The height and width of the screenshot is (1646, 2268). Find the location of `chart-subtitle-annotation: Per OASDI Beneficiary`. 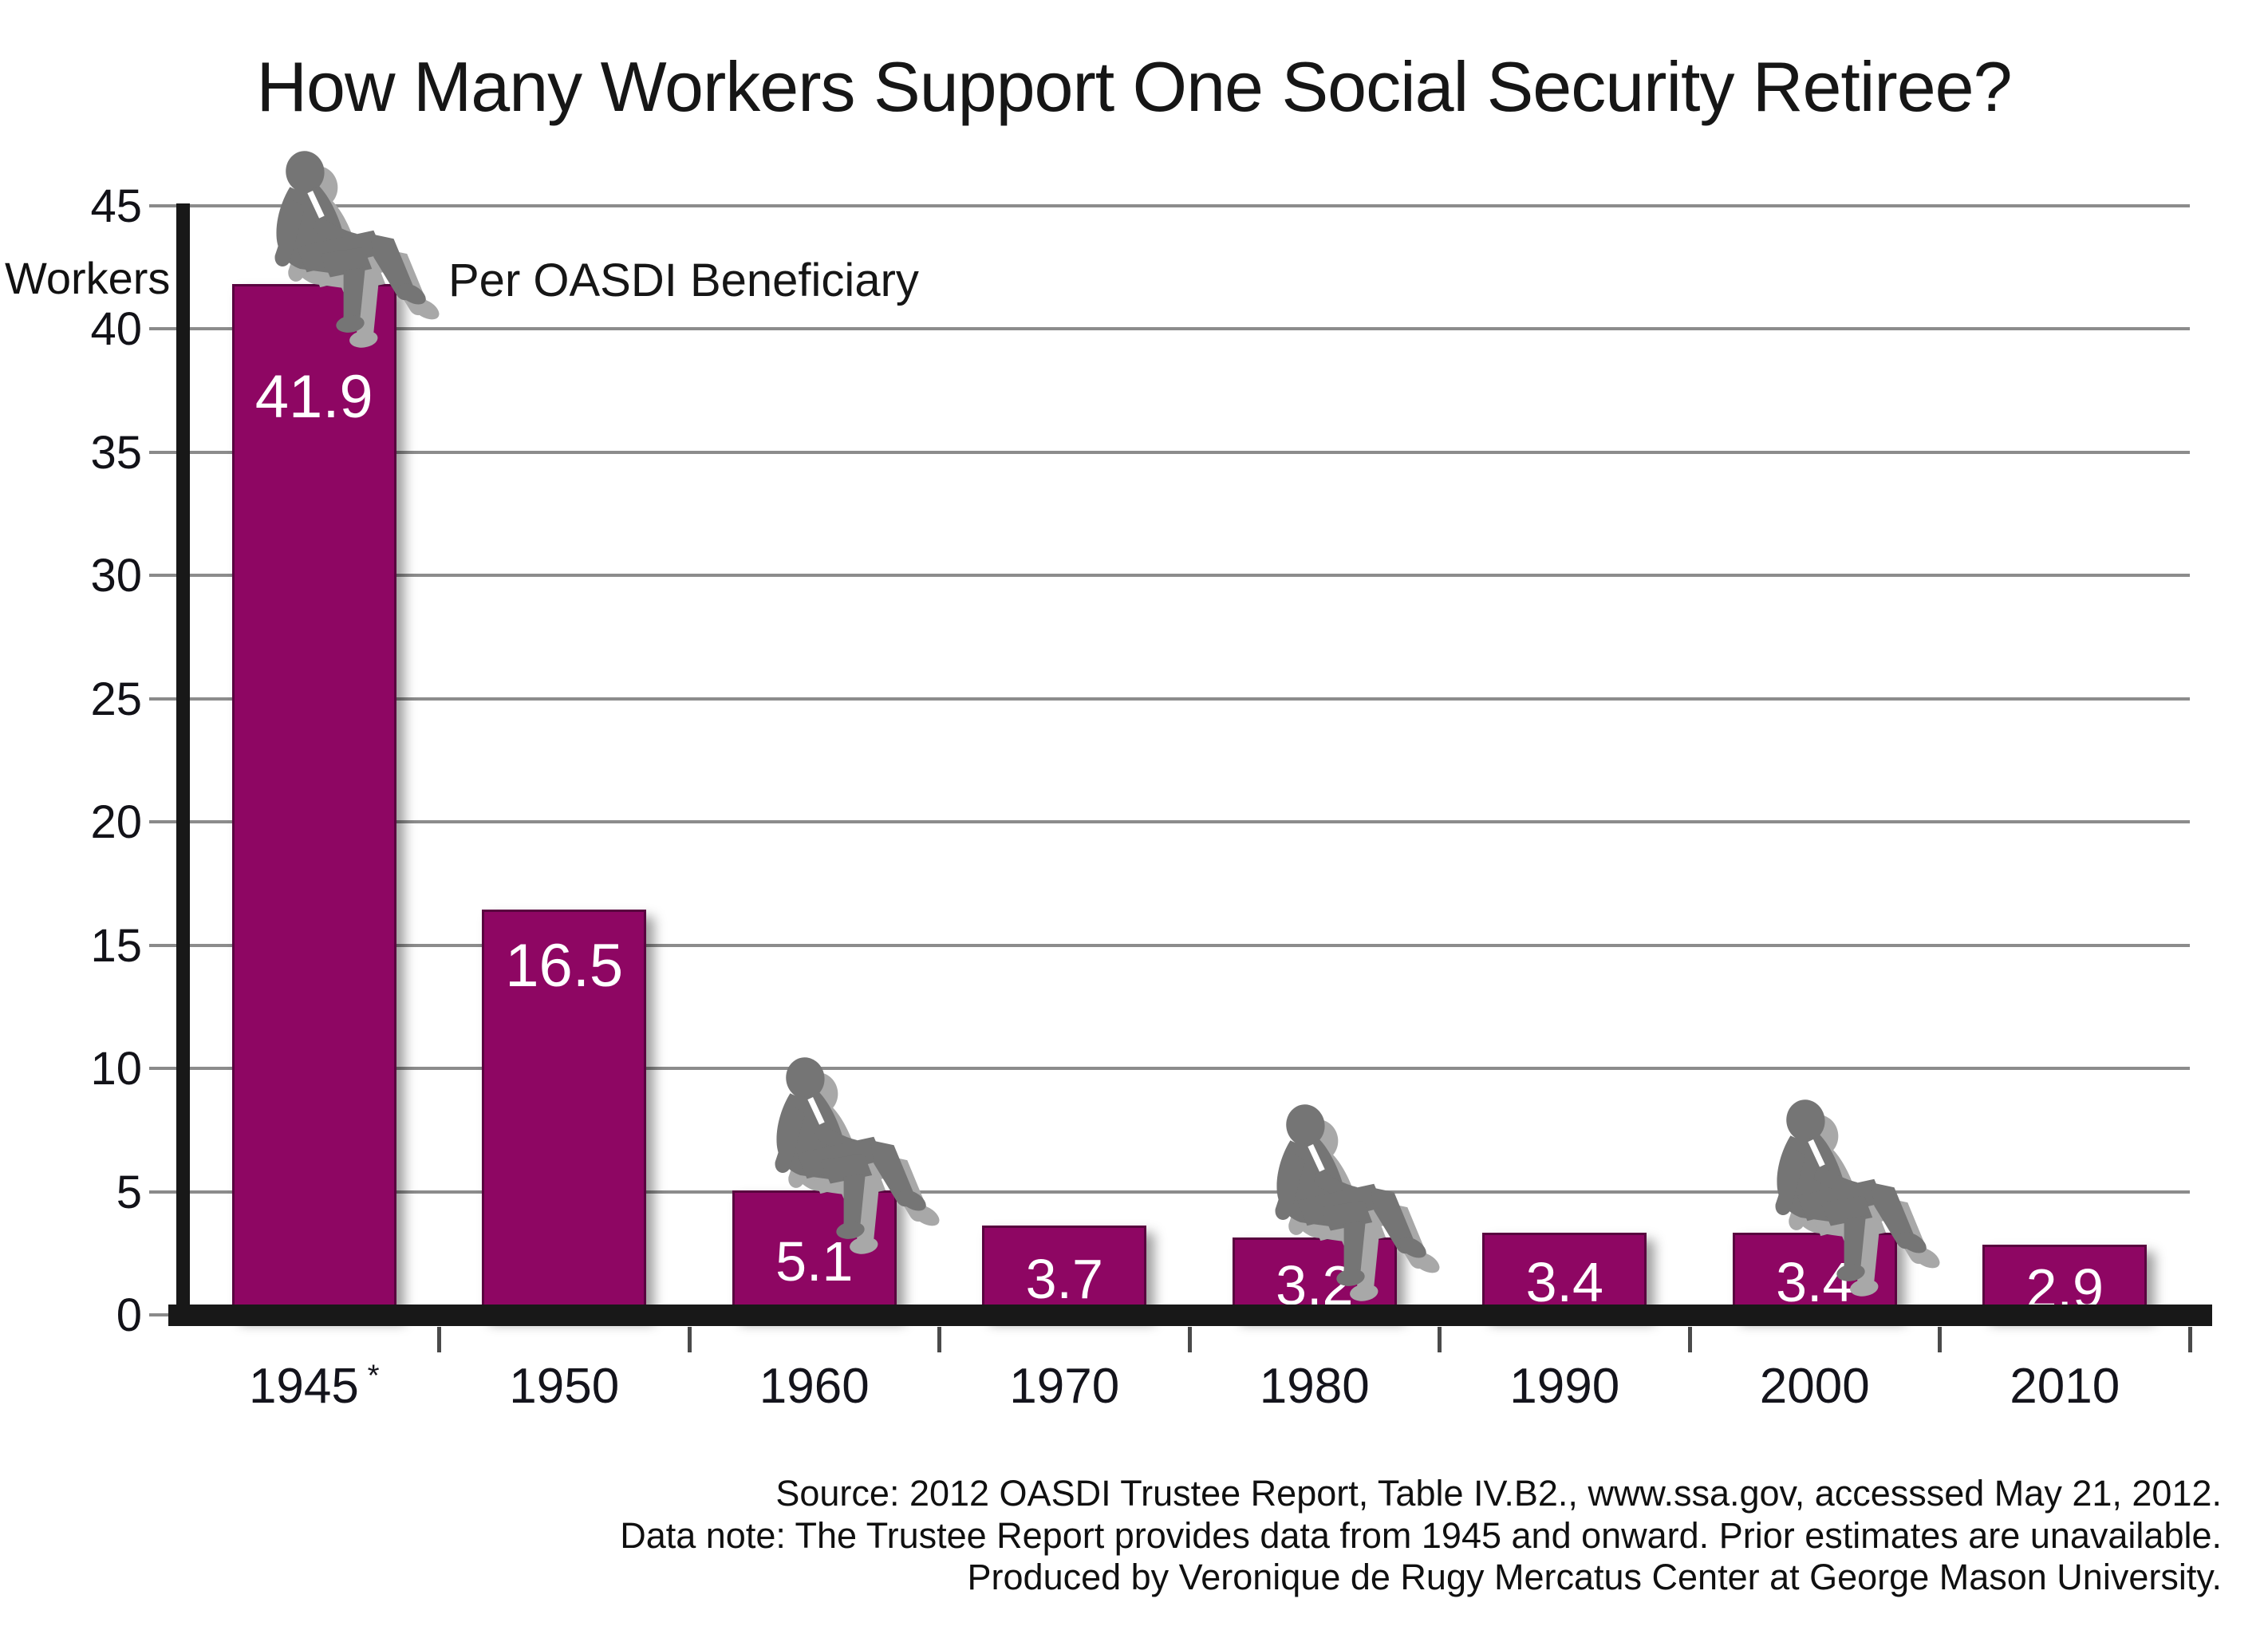

chart-subtitle-annotation: Per OASDI Beneficiary is located at coordinates (684, 280).